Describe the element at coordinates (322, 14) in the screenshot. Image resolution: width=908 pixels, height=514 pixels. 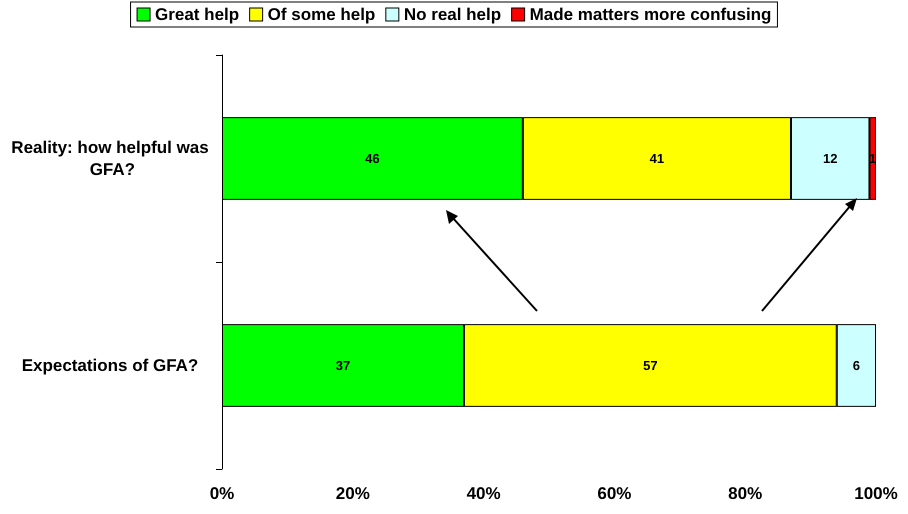
I see `legend-label: Of some help` at that location.